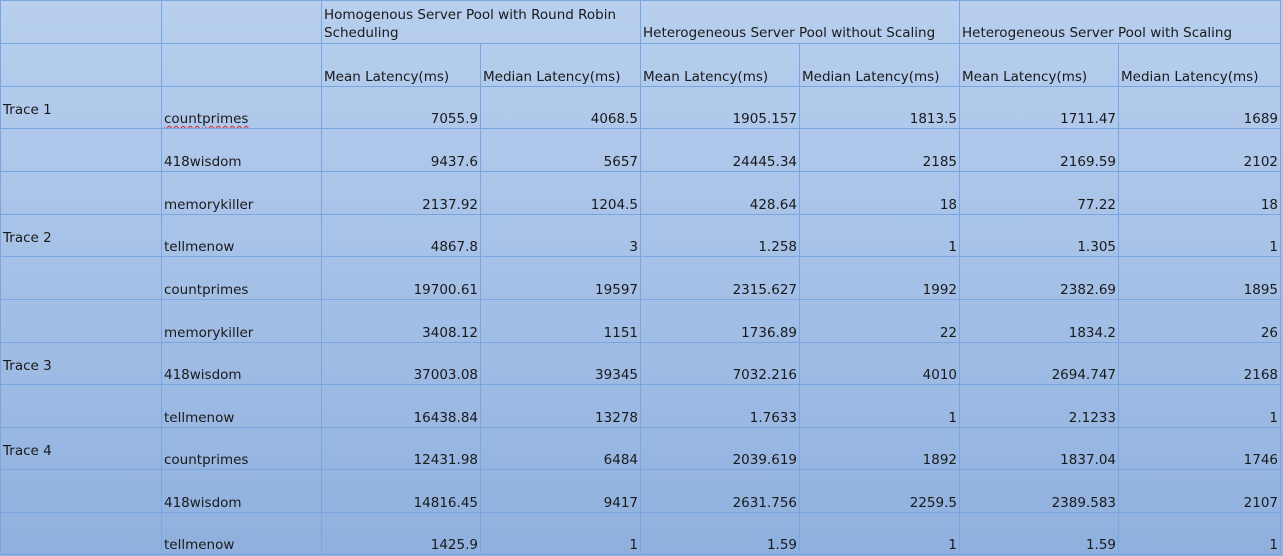  I want to click on median-latency-cell: 4068.5, so click(561, 108).